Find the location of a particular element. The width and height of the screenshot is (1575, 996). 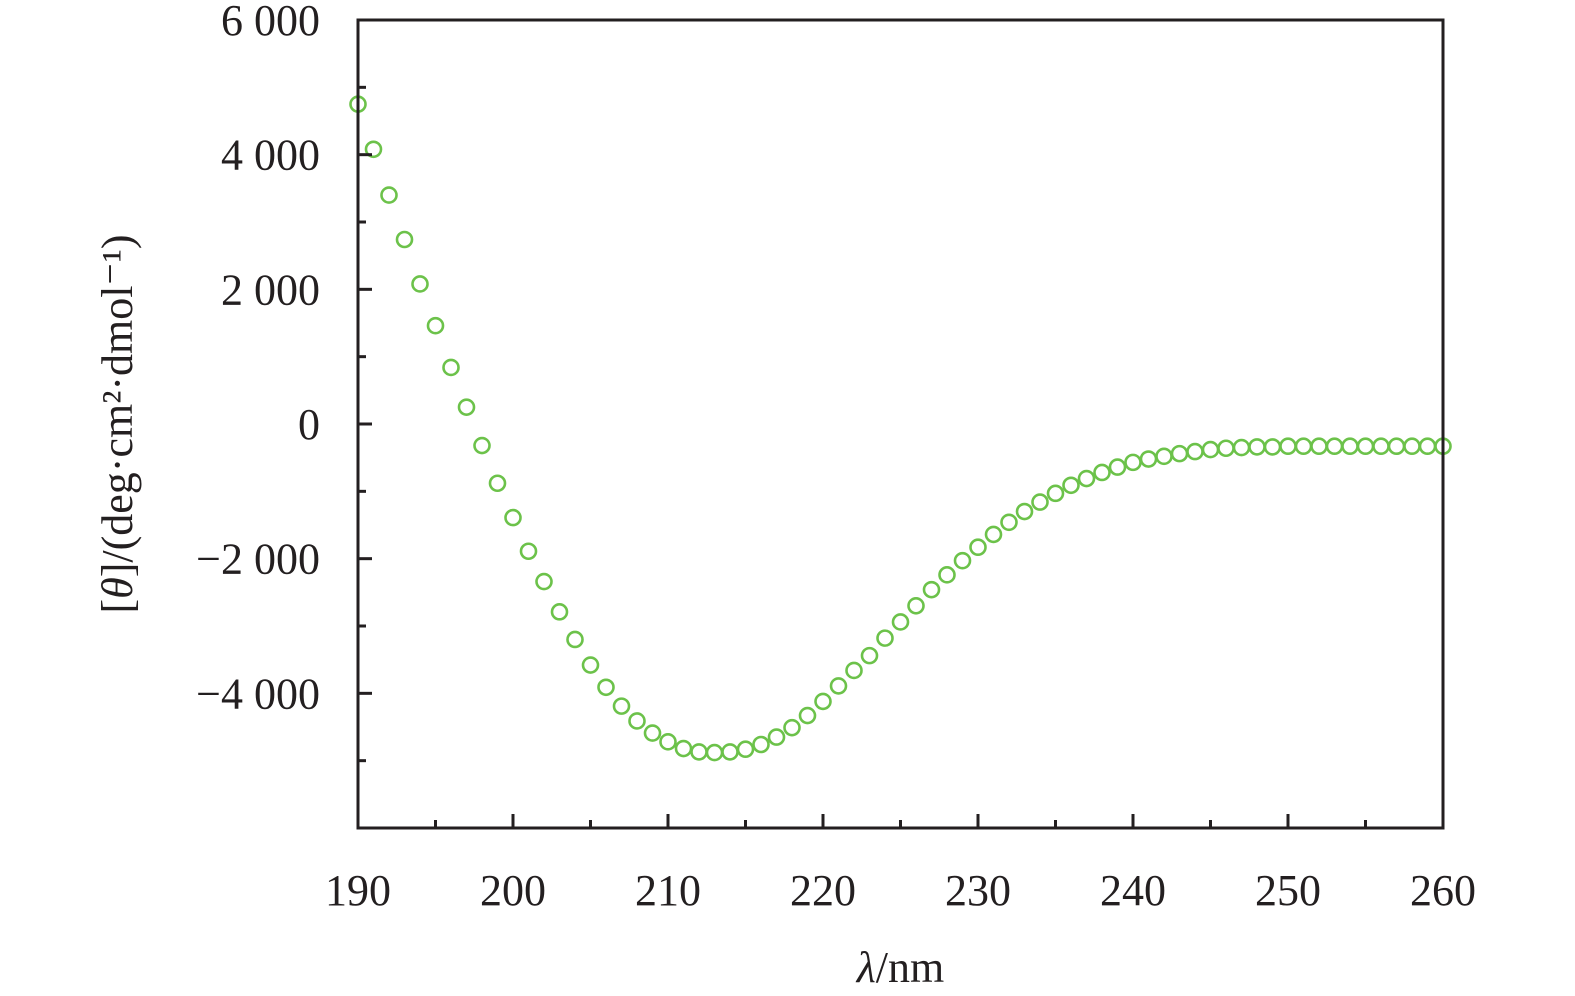

y-tick-label: 0 is located at coordinates (309, 424).